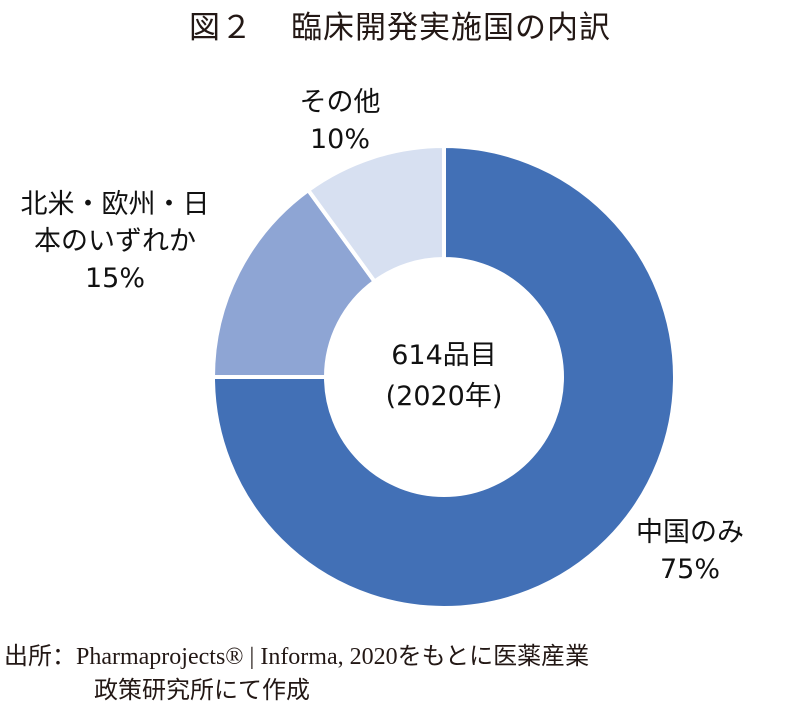 The width and height of the screenshot is (800, 726). Describe the element at coordinates (202, 691) in the screenshot. I see `source-line-2: 政策研究所にて作成` at that location.